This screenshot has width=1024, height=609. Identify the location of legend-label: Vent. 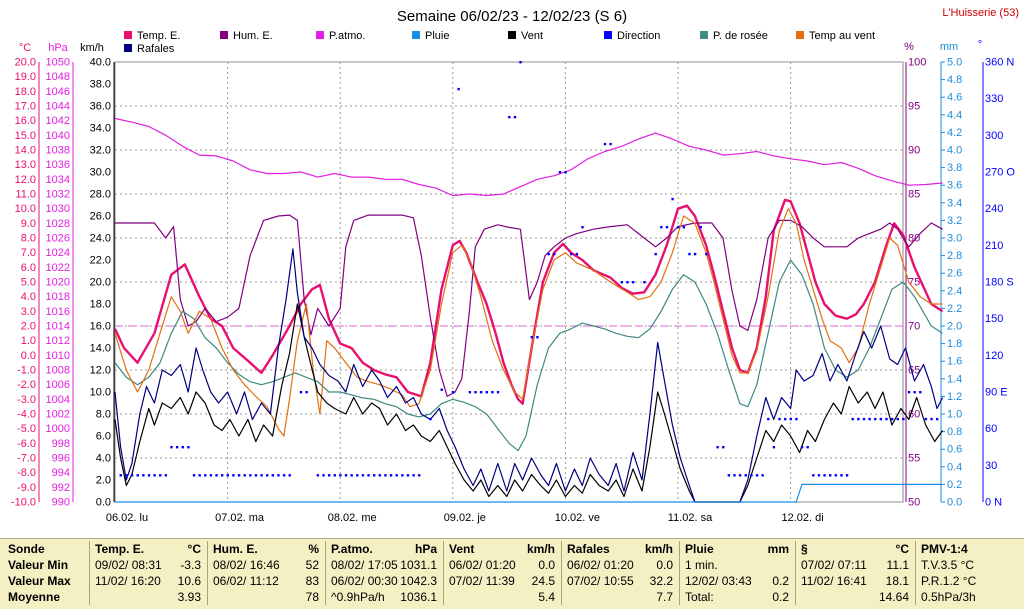
(532, 36).